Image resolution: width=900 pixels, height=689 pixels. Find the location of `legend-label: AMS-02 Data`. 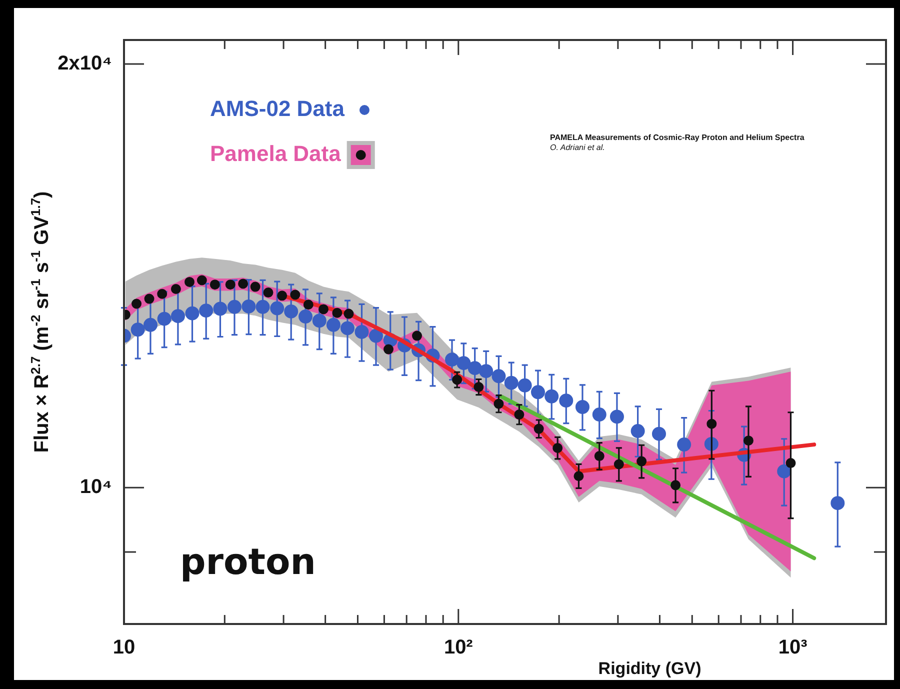

legend-label: AMS-02 Data is located at coordinates (278, 109).